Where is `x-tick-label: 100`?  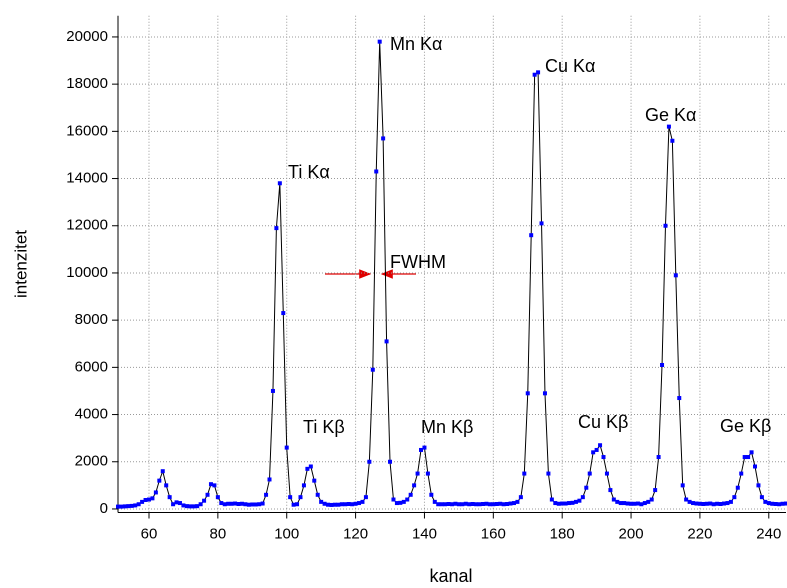
x-tick-label: 100 is located at coordinates (286, 533).